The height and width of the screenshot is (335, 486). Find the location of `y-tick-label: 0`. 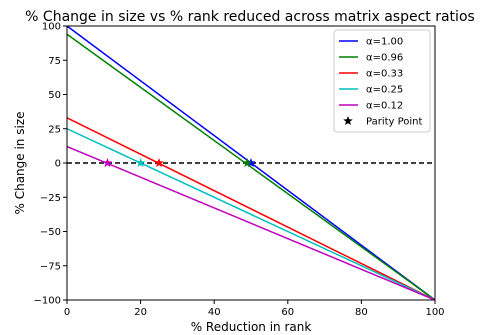

y-tick-label: 0 is located at coordinates (58, 164).